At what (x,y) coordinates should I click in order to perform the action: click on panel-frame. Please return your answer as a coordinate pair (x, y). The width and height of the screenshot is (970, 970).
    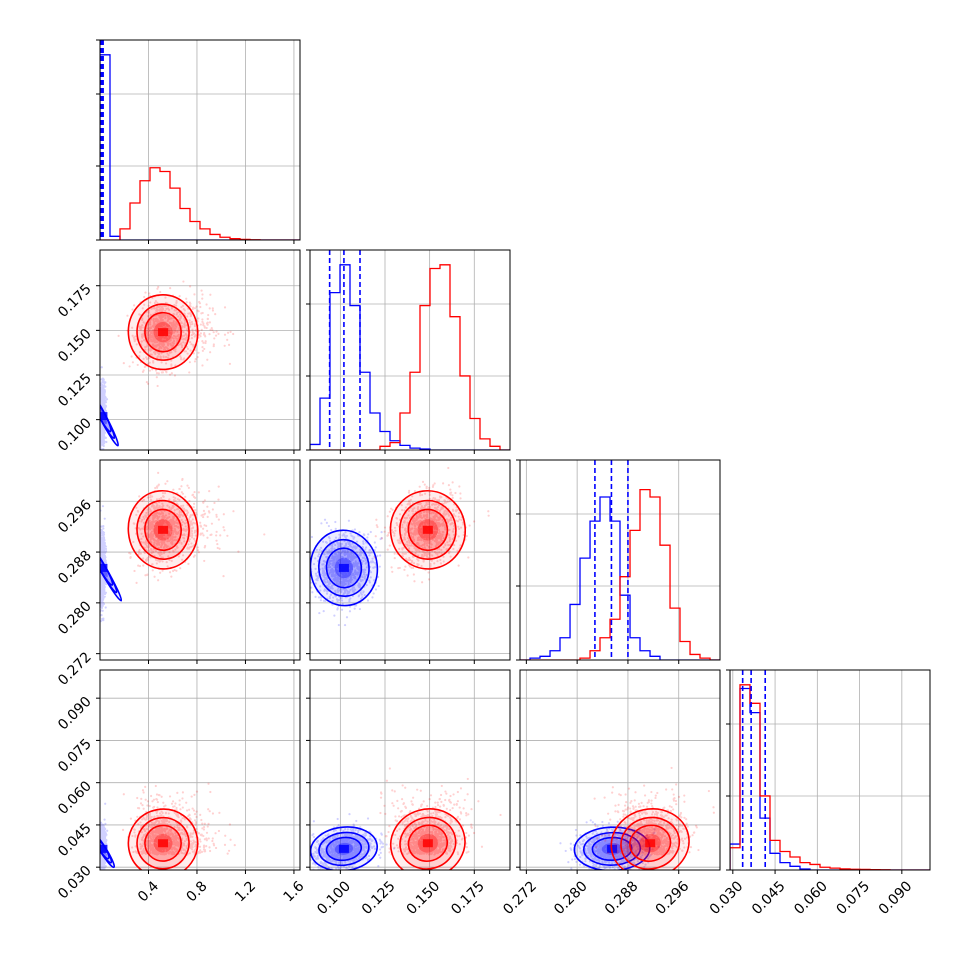
    Looking at the image, I should click on (200, 560).